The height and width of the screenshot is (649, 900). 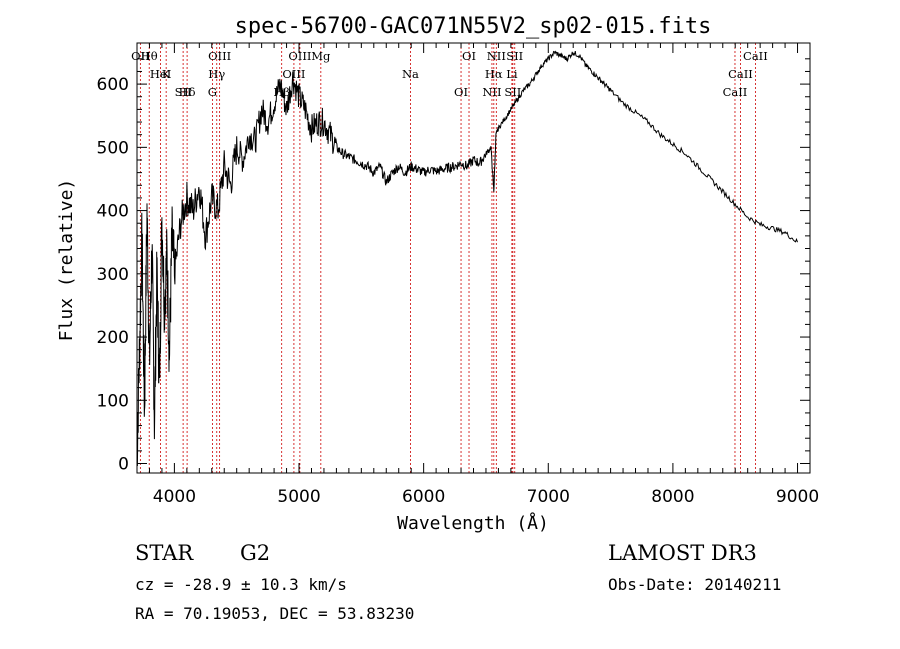 What do you see at coordinates (672, 497) in the screenshot?
I see `x-tick-label: 8000` at bounding box center [672, 497].